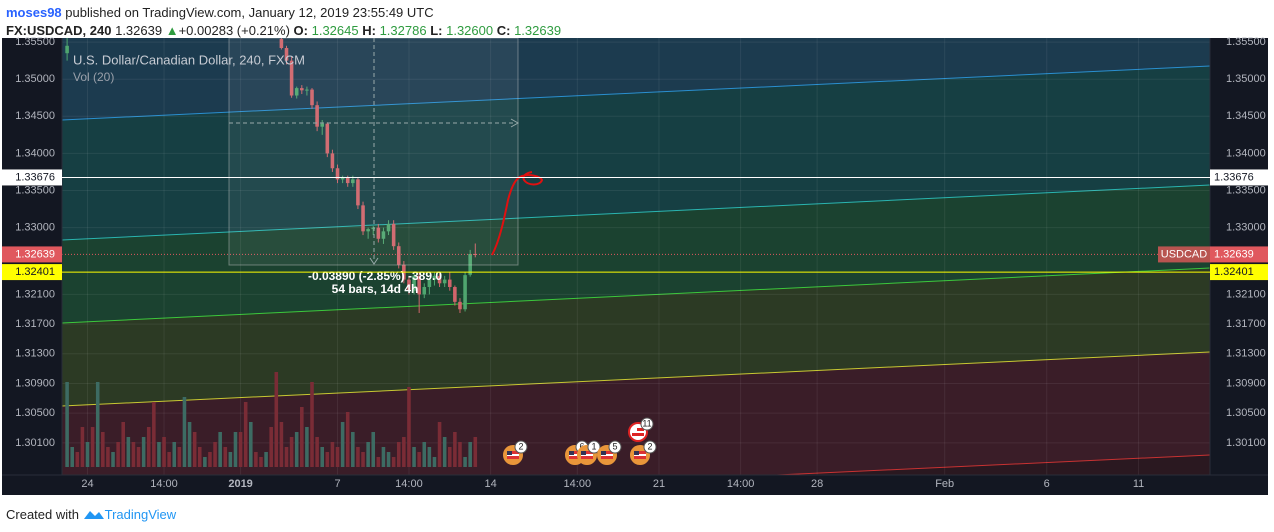  What do you see at coordinates (240, 484) in the screenshot?
I see `x-tick-label: 2019` at bounding box center [240, 484].